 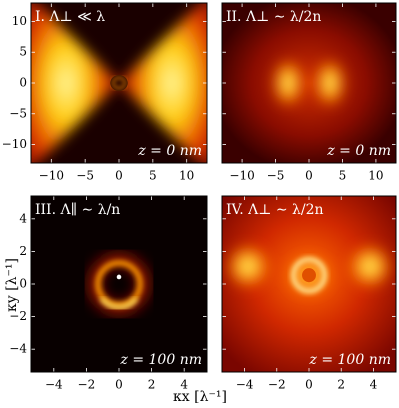 I want to click on y-tick-label: −4, so click(x=18, y=349).